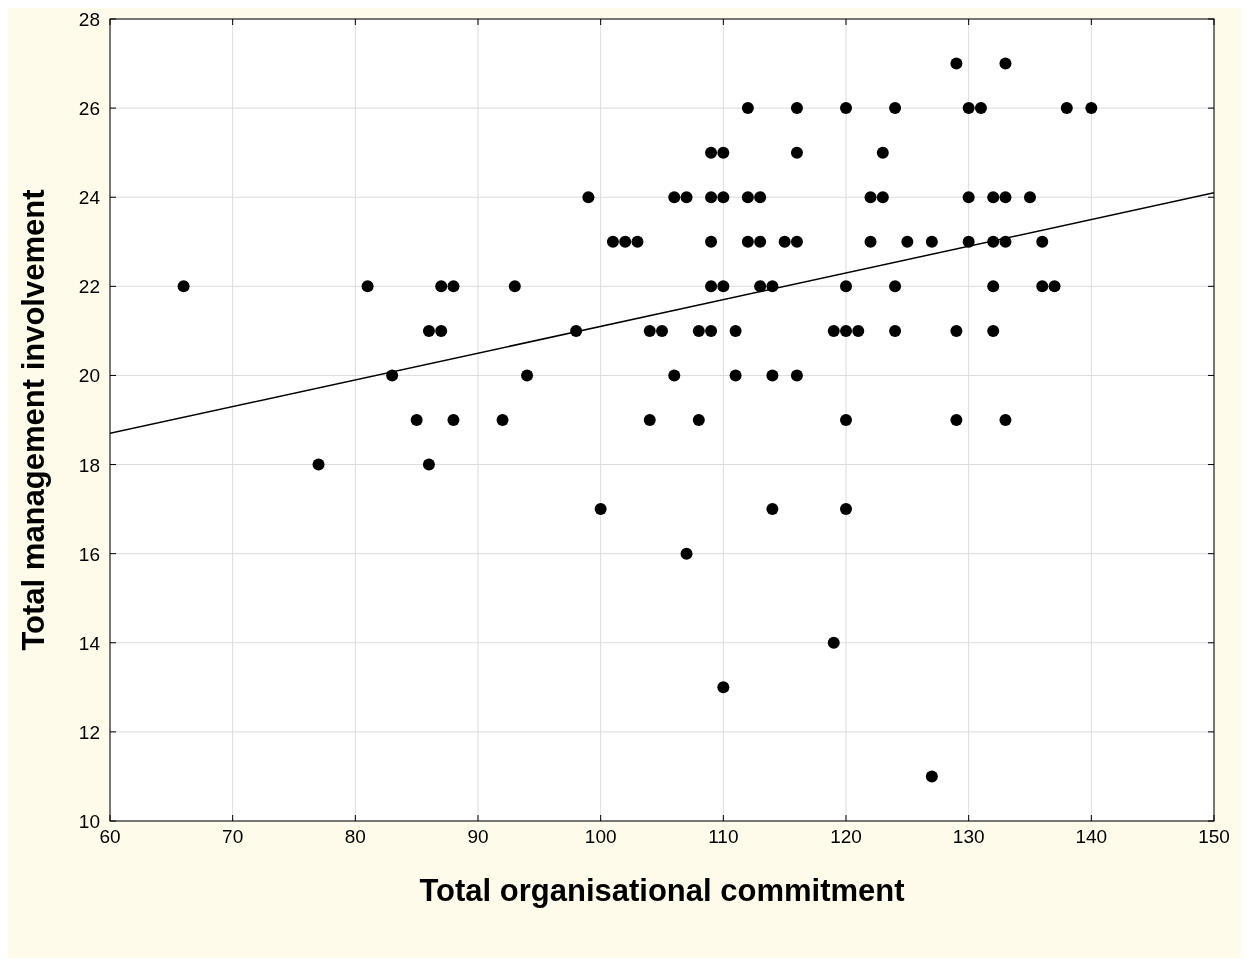 Image resolution: width=1249 pixels, height=968 pixels. Describe the element at coordinates (478, 836) in the screenshot. I see `x-tick-label: 90` at that location.